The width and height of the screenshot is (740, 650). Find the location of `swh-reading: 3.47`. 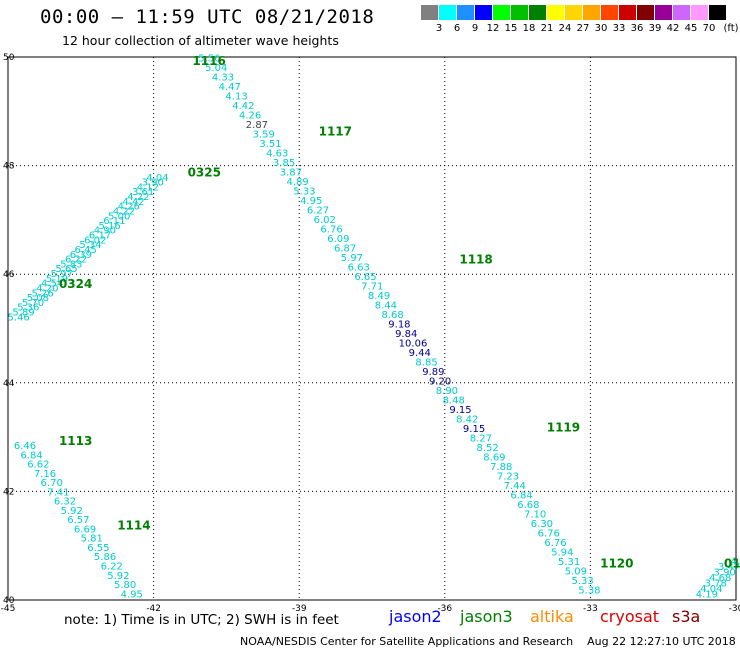

swh-reading: 3.47 is located at coordinates (729, 567).